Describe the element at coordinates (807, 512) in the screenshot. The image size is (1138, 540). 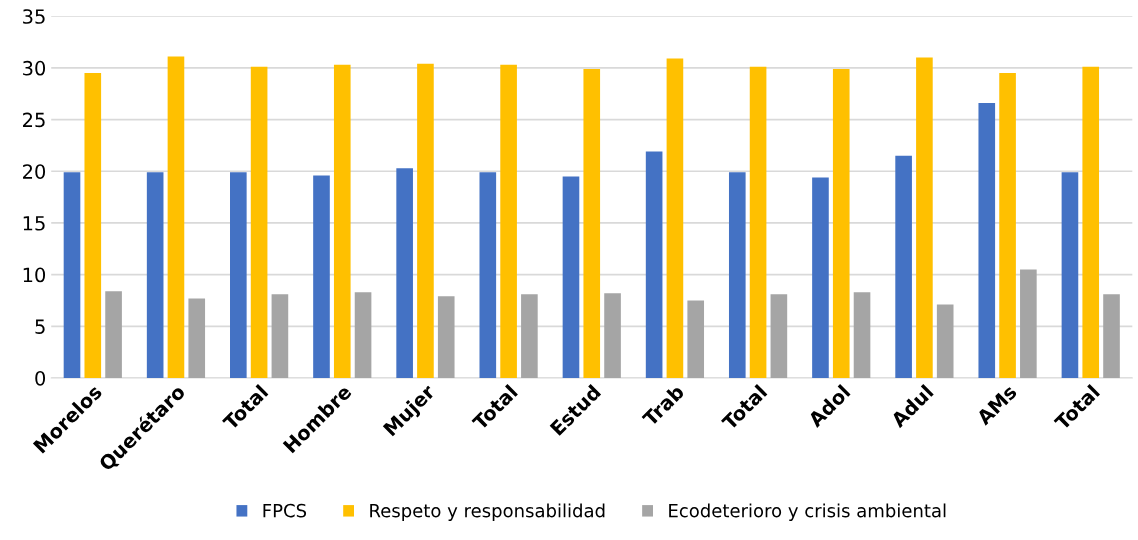
I see `legend-label: Ecodeterioro y crisis ambiental` at that location.